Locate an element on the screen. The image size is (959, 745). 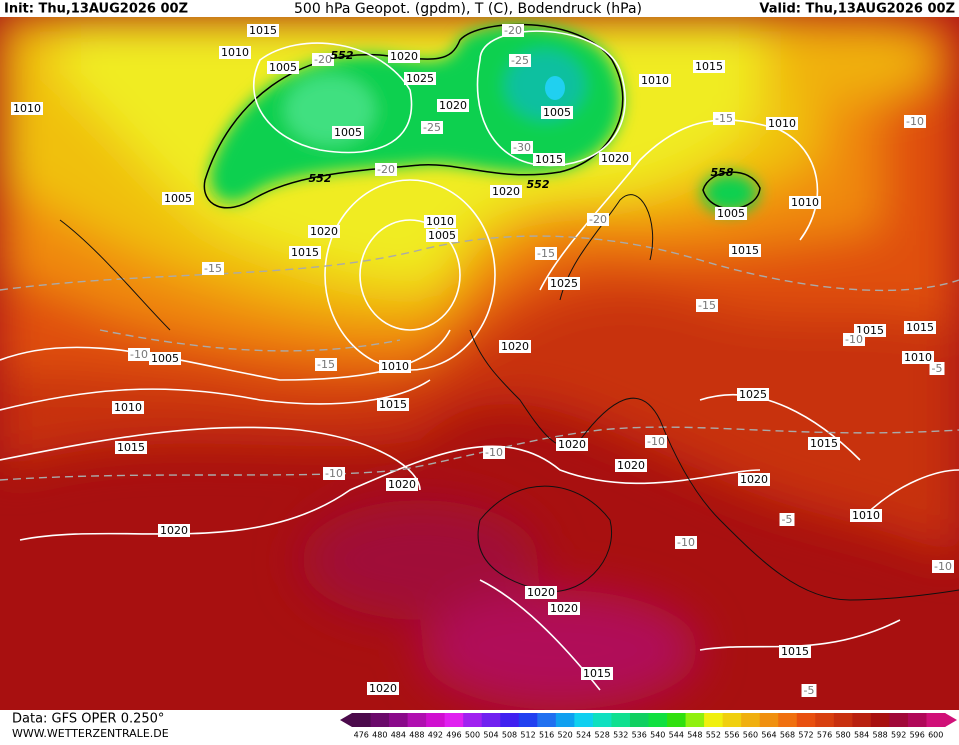
colorbar-label: 476 is located at coordinates (361, 735).